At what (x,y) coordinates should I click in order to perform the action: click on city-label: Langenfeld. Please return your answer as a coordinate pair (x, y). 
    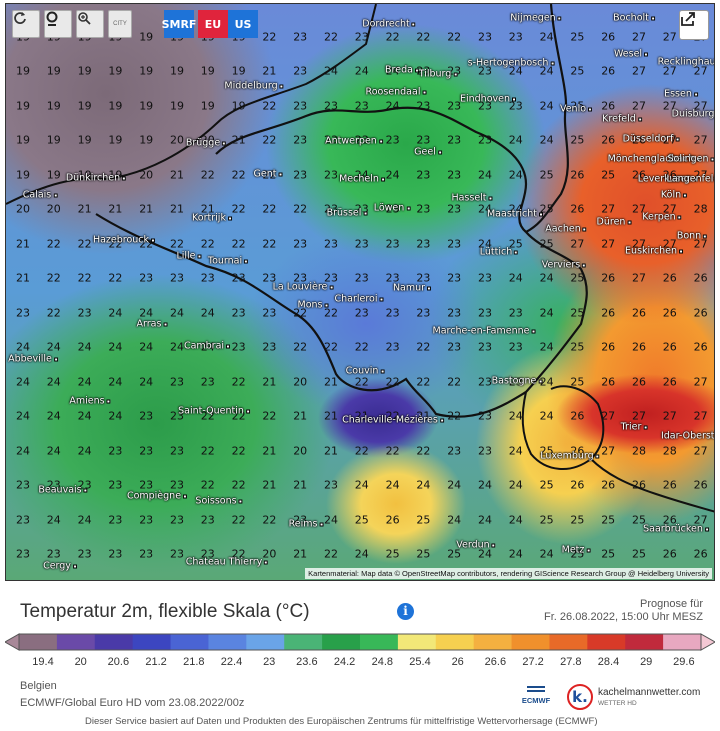
    Looking at the image, I should click on (690, 179).